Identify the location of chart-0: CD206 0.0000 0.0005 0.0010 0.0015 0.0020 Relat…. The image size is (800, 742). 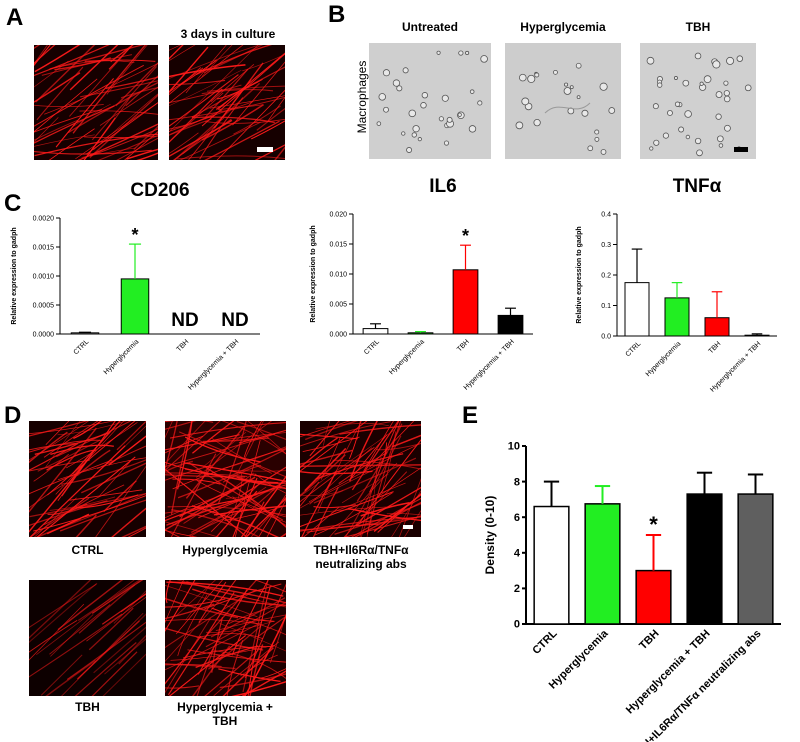
(135, 286).